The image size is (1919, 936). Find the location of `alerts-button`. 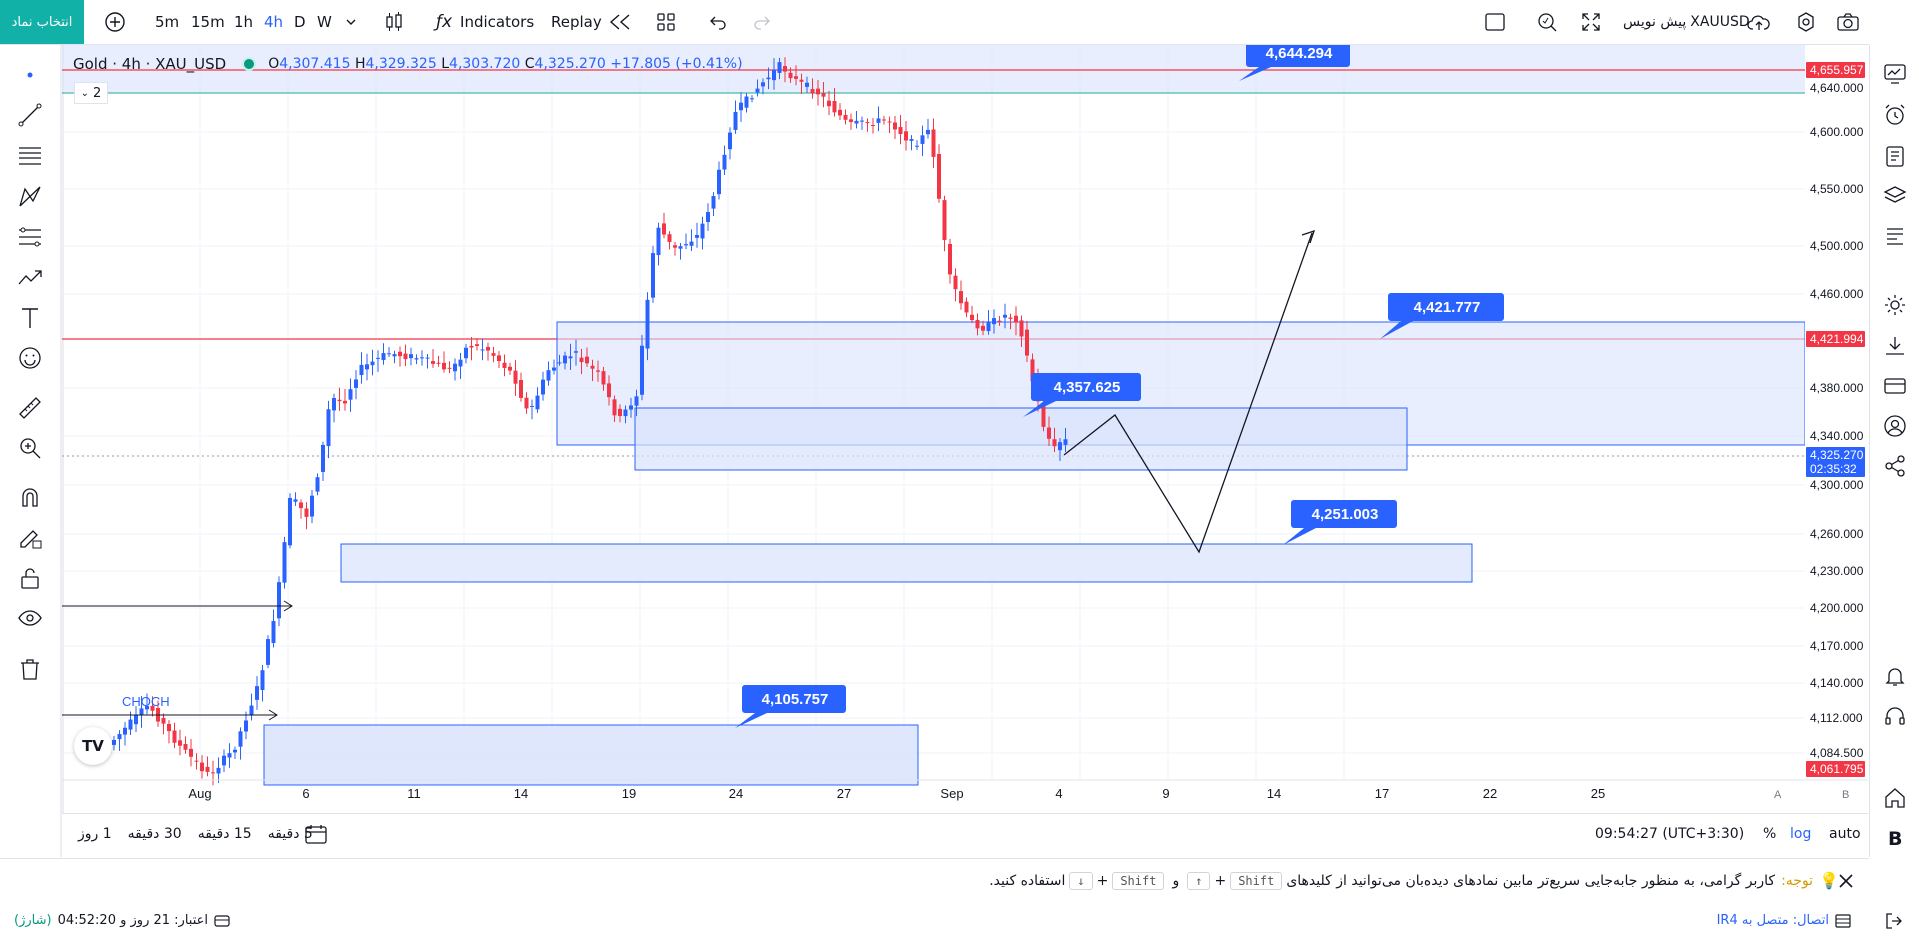

alerts-button is located at coordinates (1895, 115).